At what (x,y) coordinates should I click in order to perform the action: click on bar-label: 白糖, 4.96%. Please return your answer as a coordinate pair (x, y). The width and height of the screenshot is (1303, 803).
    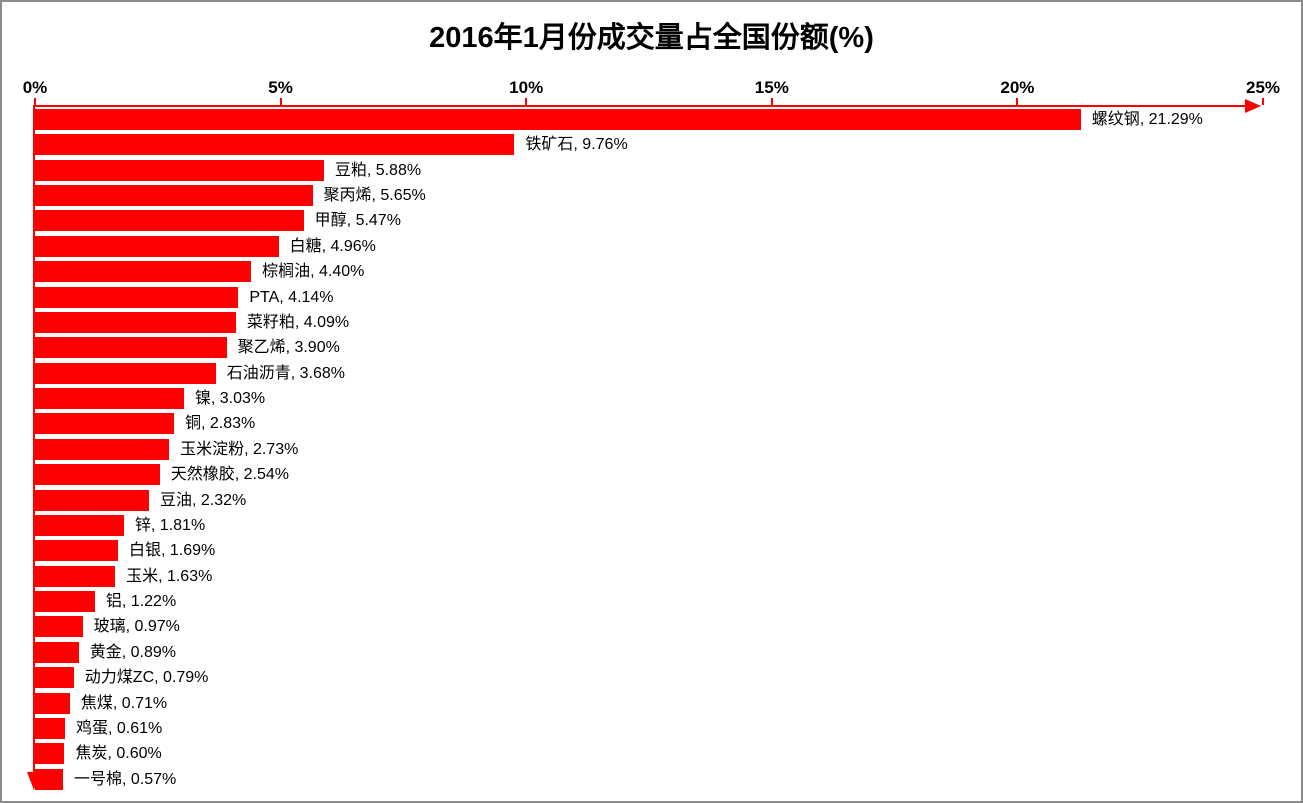
    Looking at the image, I should click on (332, 246).